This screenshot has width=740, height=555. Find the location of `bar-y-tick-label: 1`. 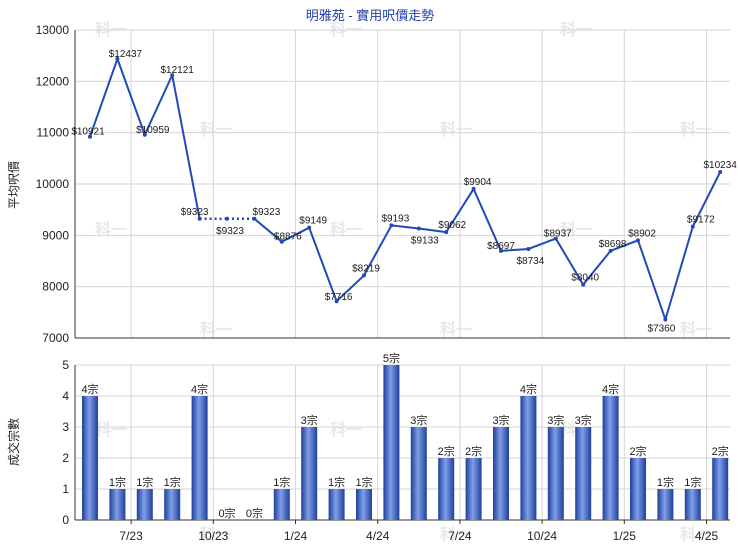

bar-y-tick-label: 1 is located at coordinates (65, 489).